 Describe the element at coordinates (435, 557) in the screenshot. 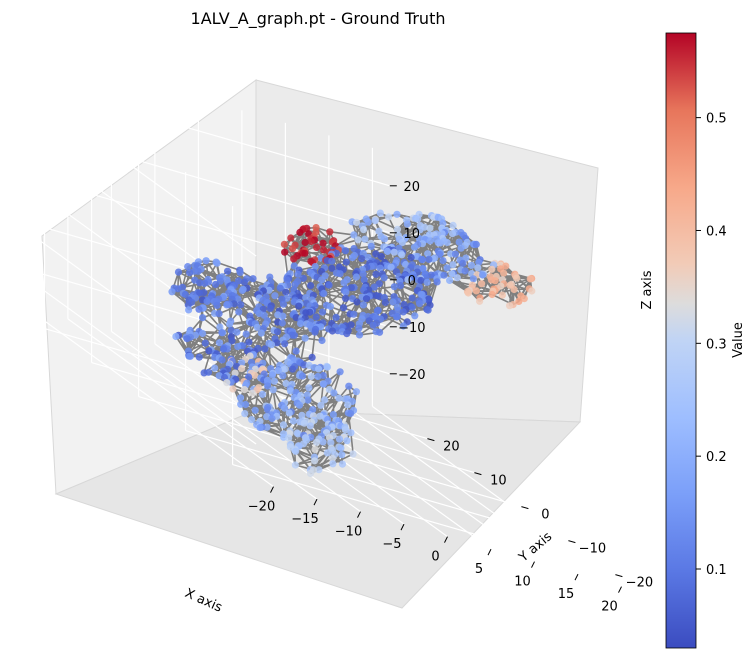

I see `x-tick-label: 0` at that location.